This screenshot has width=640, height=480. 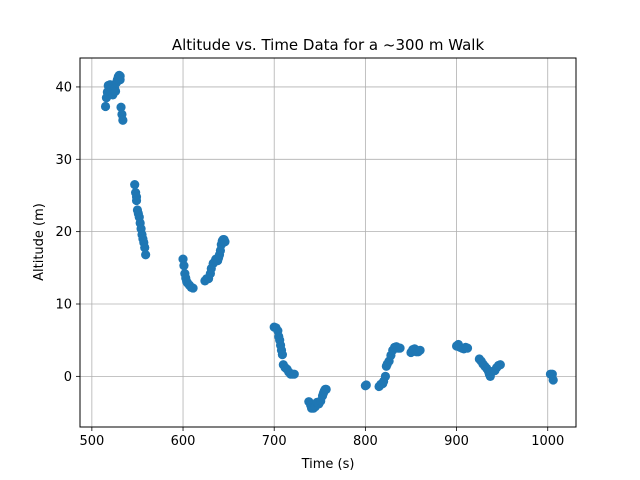 What do you see at coordinates (183, 441) in the screenshot?
I see `x-tick-label: 600` at bounding box center [183, 441].